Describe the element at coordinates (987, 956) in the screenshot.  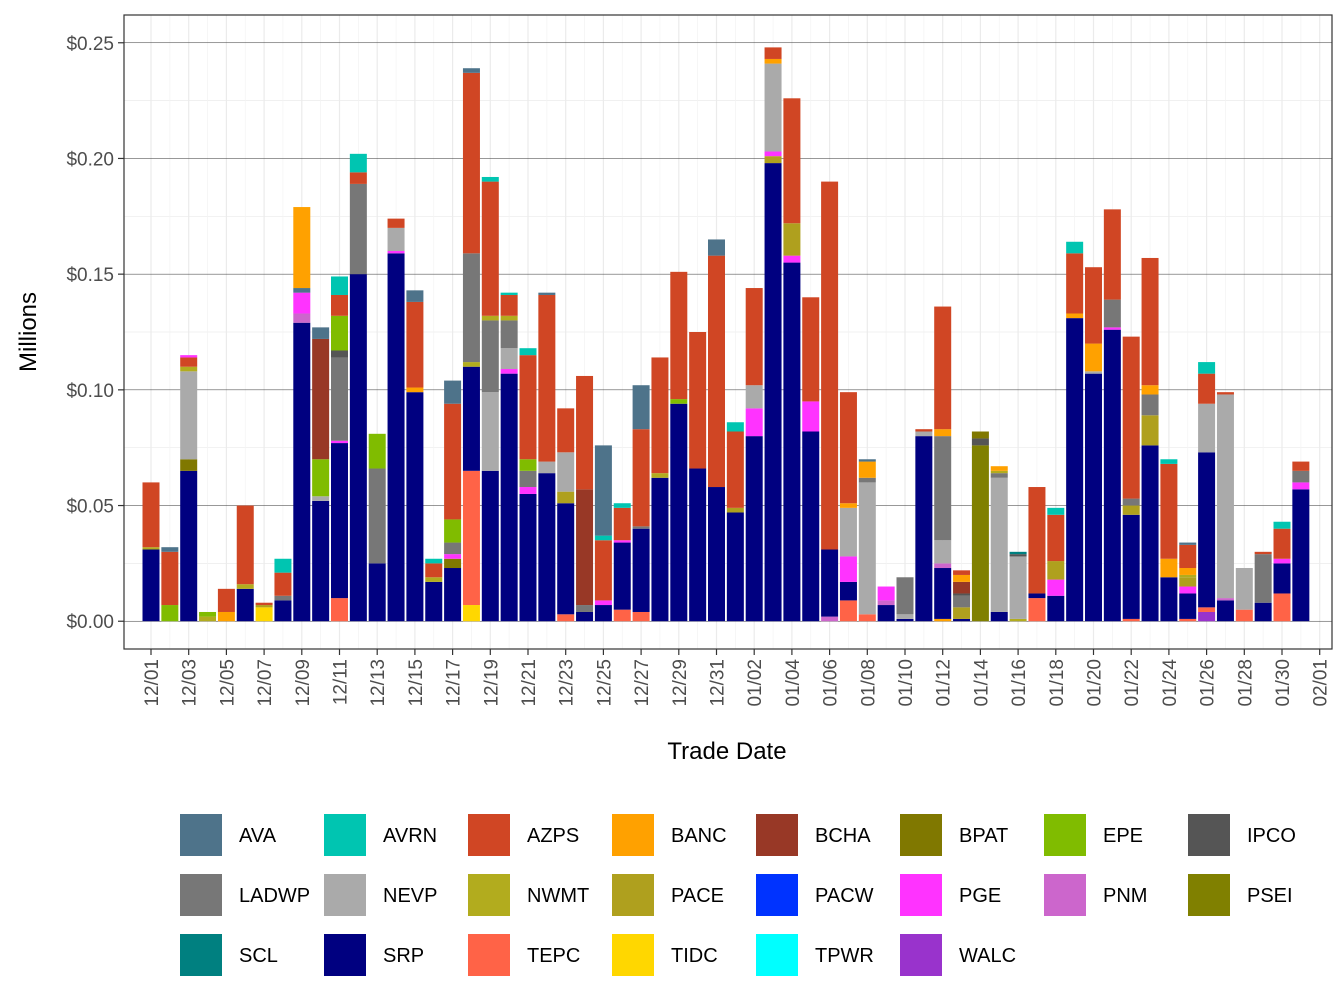
I see `legend-label: WALC` at that location.